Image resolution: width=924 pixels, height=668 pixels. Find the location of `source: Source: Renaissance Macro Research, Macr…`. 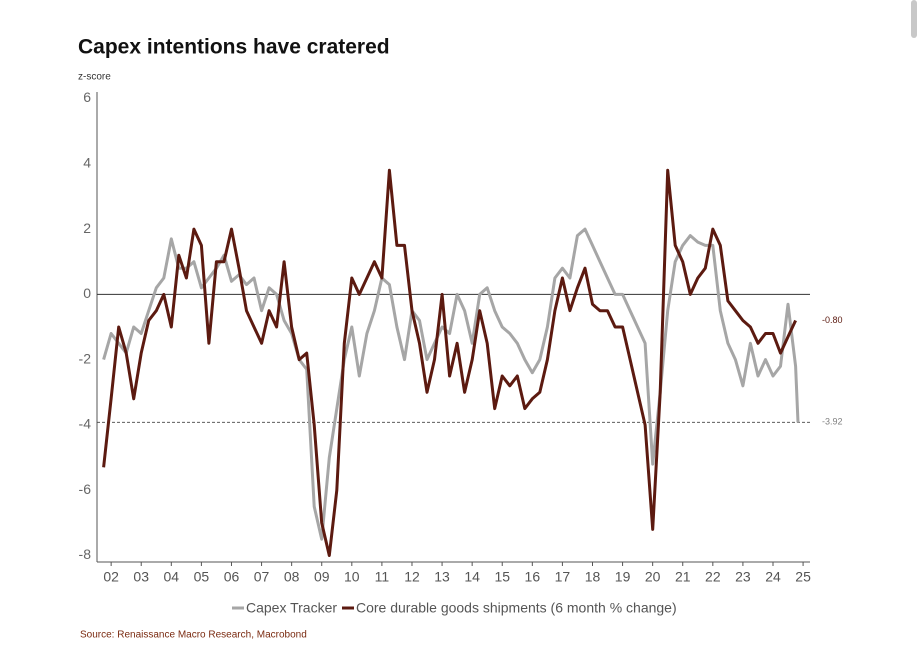

source: Source: Renaissance Macro Research, Macr… is located at coordinates (193, 635).